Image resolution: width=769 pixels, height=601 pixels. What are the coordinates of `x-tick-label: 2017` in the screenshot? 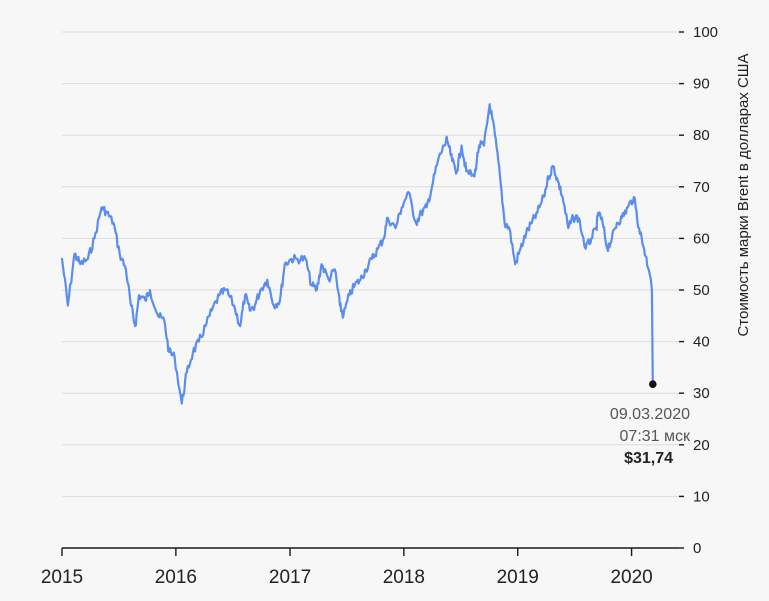 It's located at (290, 577).